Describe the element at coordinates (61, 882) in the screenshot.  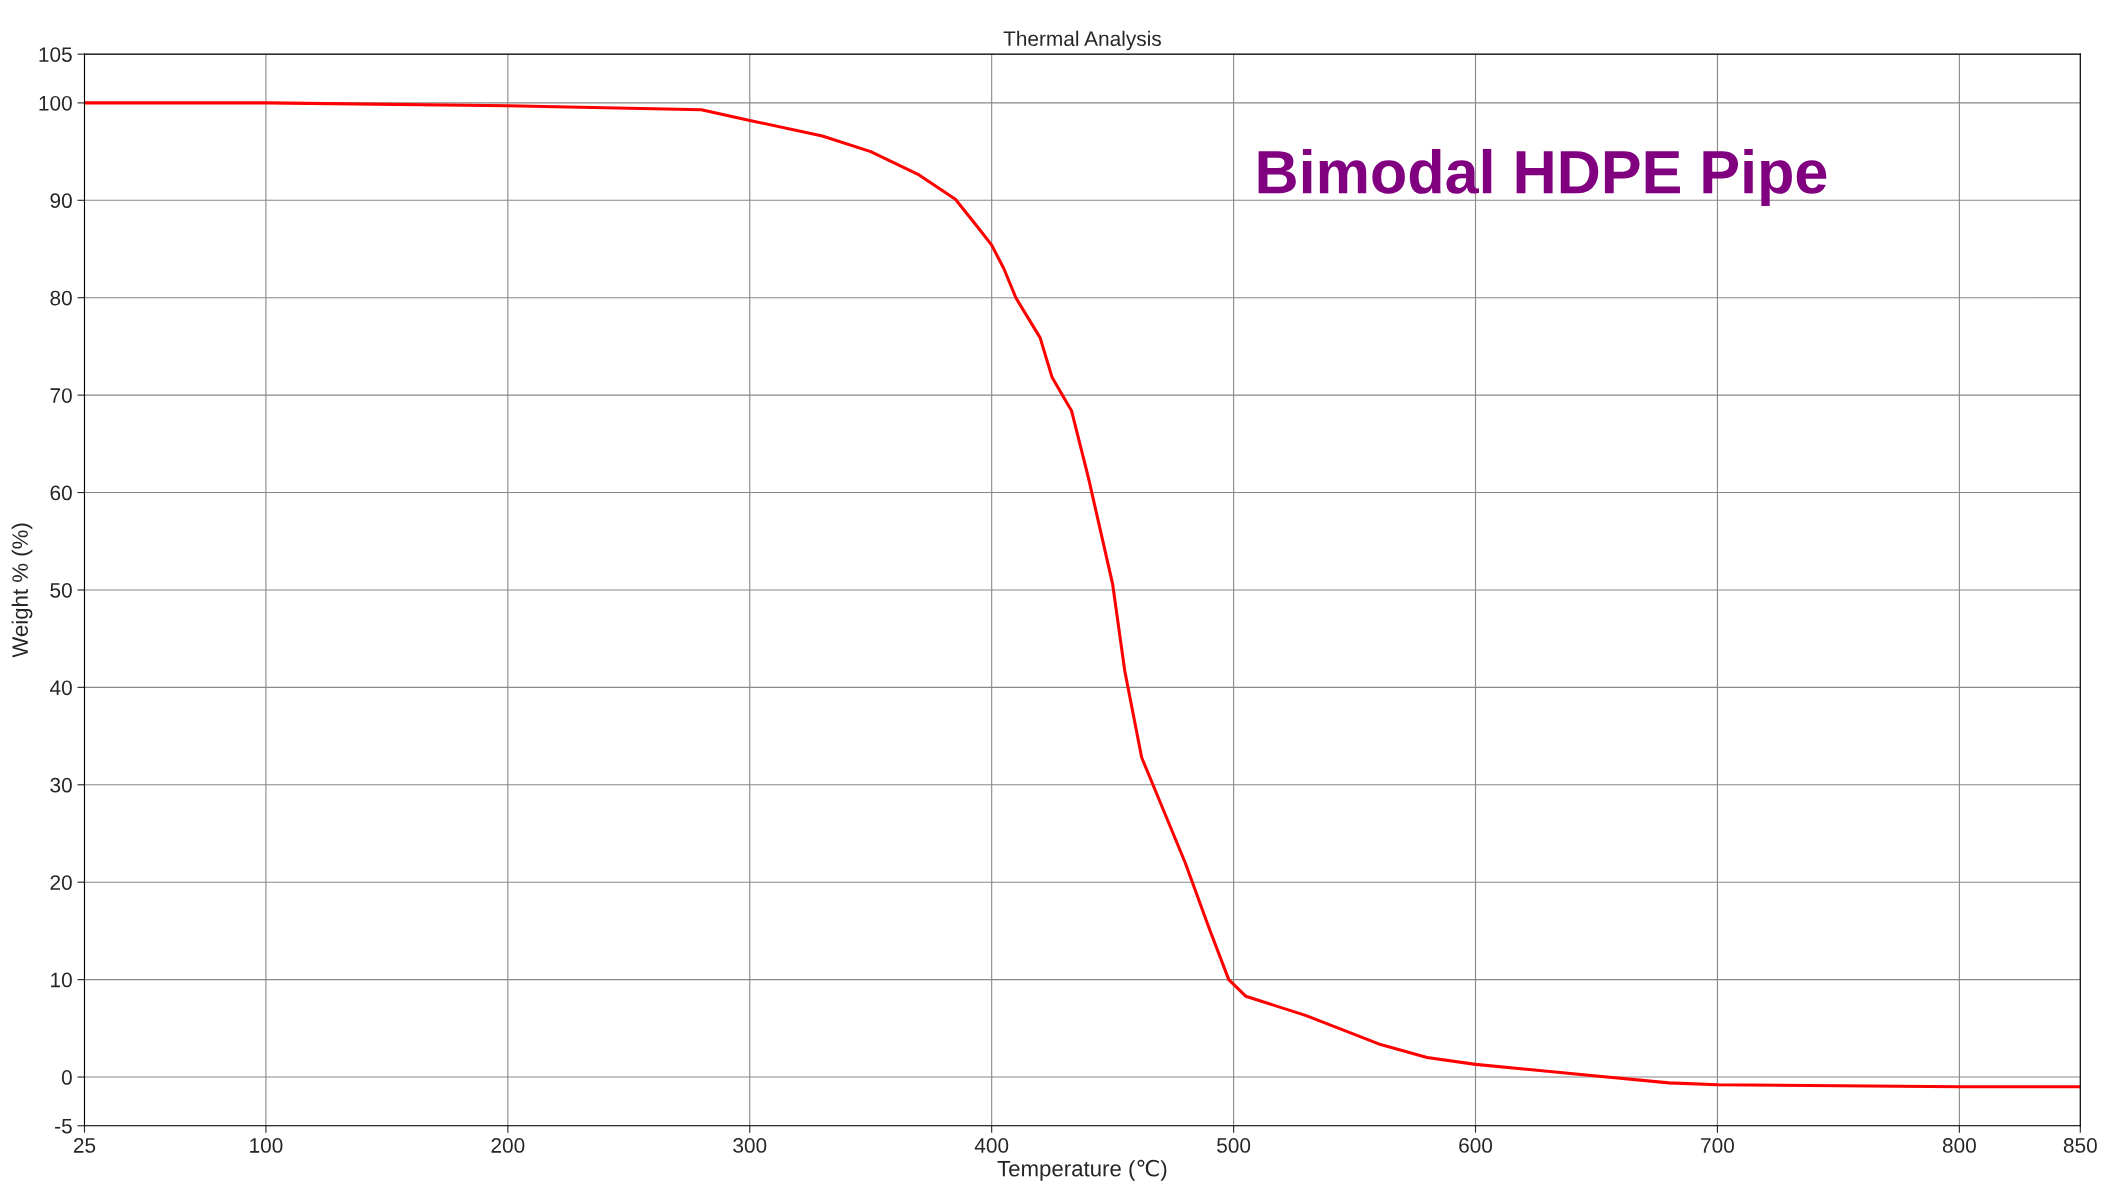
I see `y-tick-label: 20` at that location.